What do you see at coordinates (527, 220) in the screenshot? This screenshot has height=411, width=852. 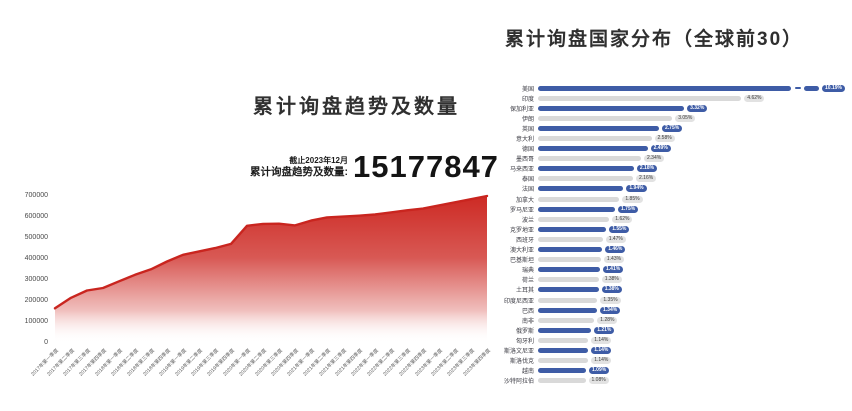 I see `country-label: 波兰` at bounding box center [527, 220].